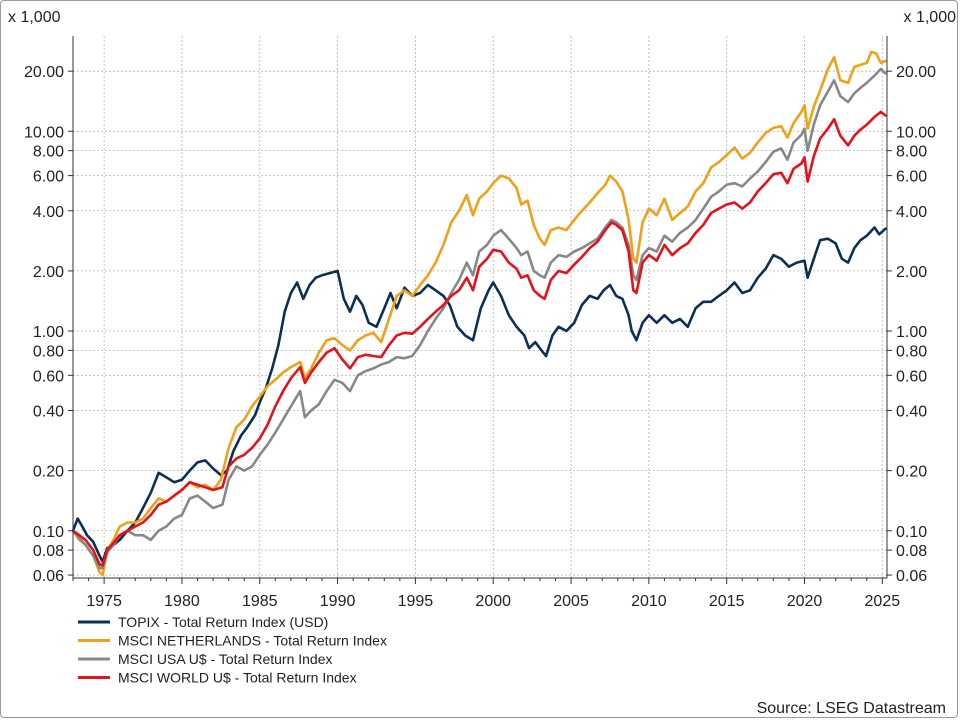 The image size is (960, 720). I want to click on y-tick-label-right: 0.08, so click(911, 551).